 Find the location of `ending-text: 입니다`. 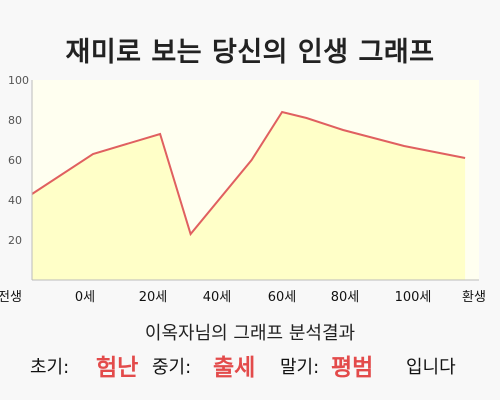

ending-text: 입니다 is located at coordinates (431, 367).